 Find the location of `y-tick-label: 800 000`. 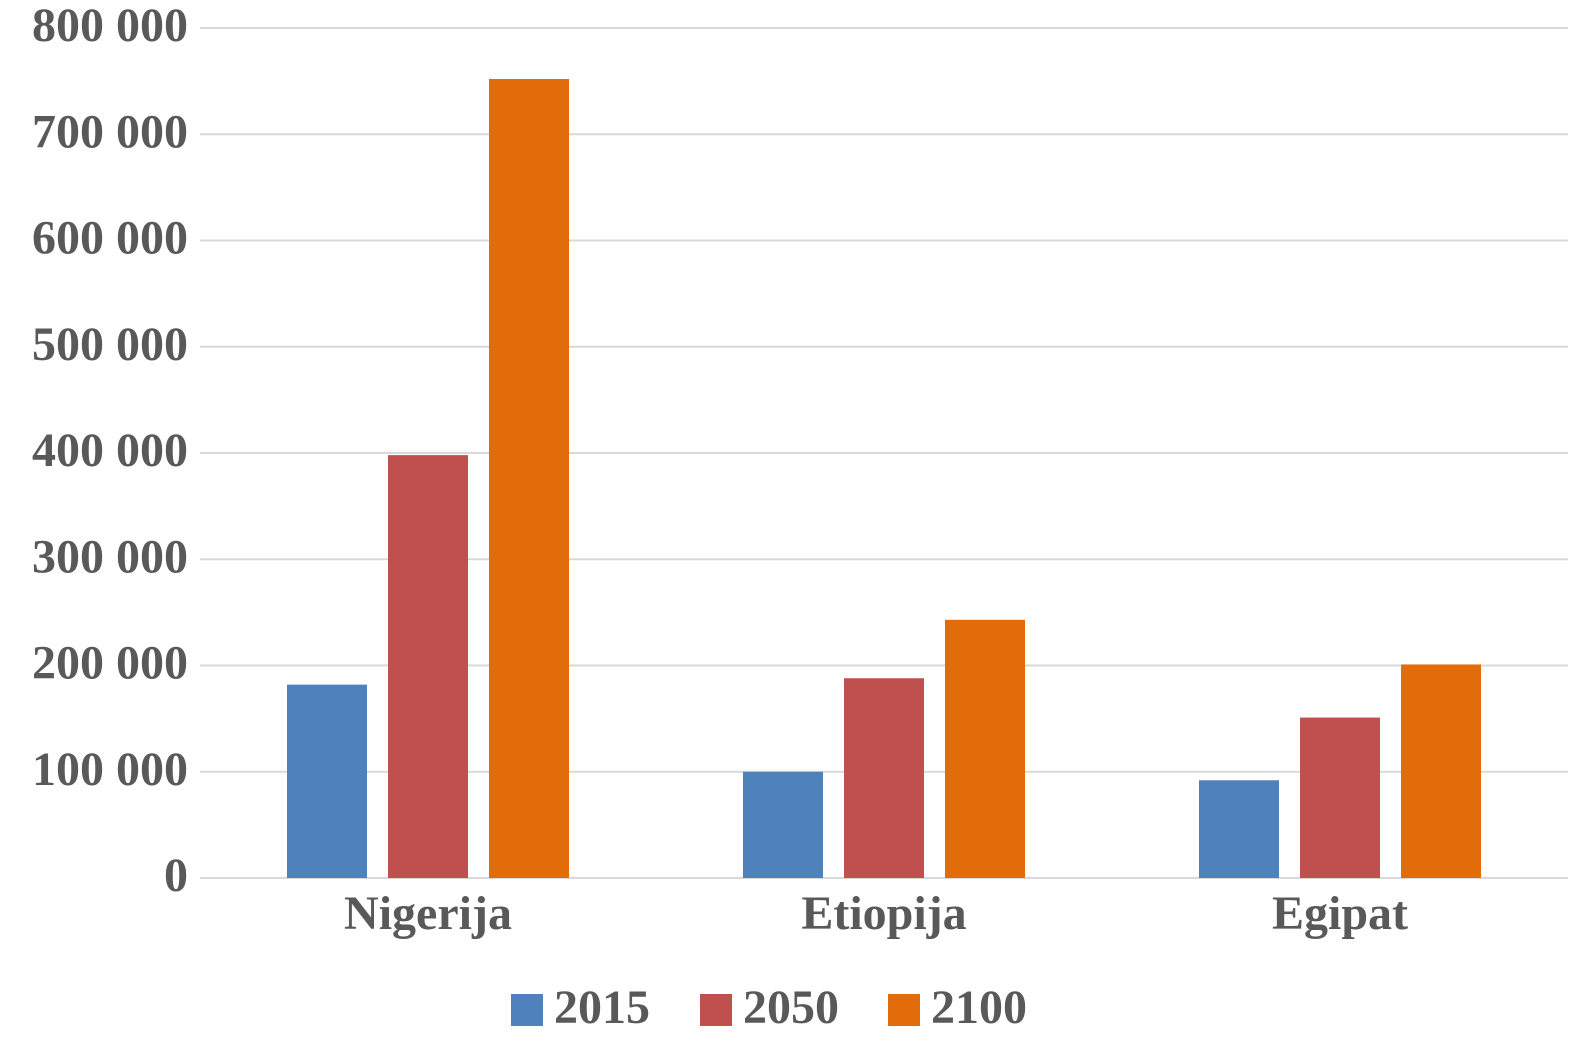

y-tick-label: 800 000 is located at coordinates (110, 26).